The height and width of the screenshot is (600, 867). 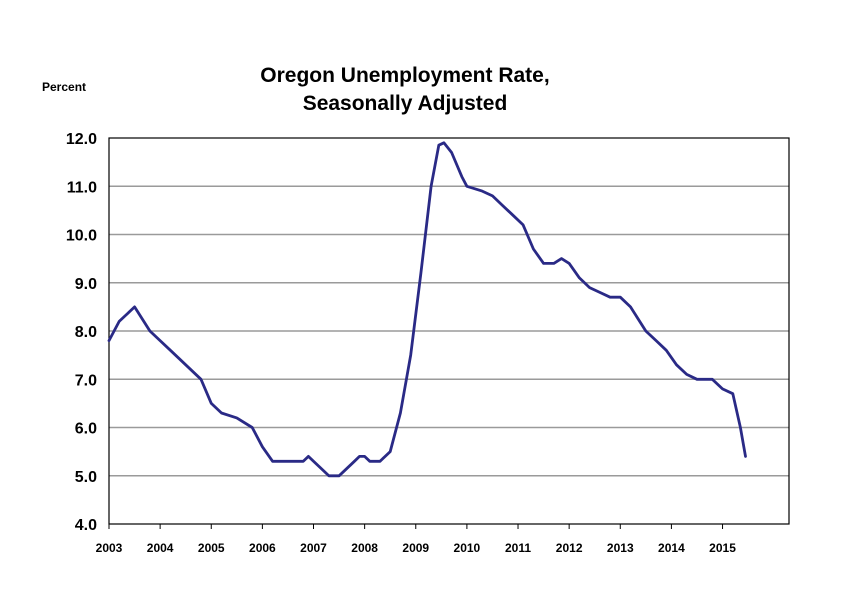 I want to click on x-tick-label: 2013, so click(x=620, y=548).